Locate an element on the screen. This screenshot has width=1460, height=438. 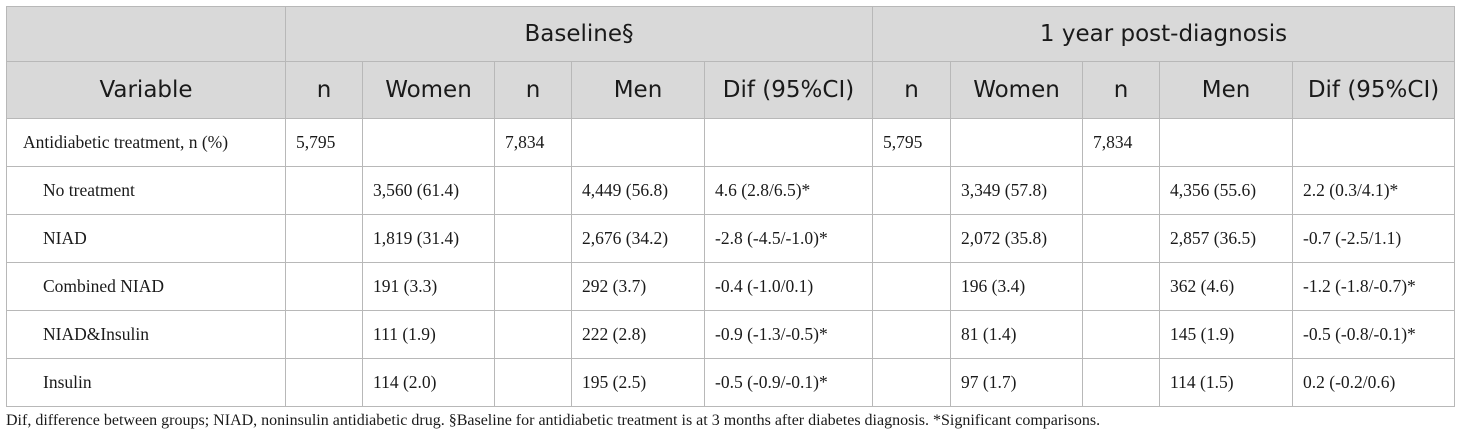
table-cell: 195 (2.5) is located at coordinates (638, 382).